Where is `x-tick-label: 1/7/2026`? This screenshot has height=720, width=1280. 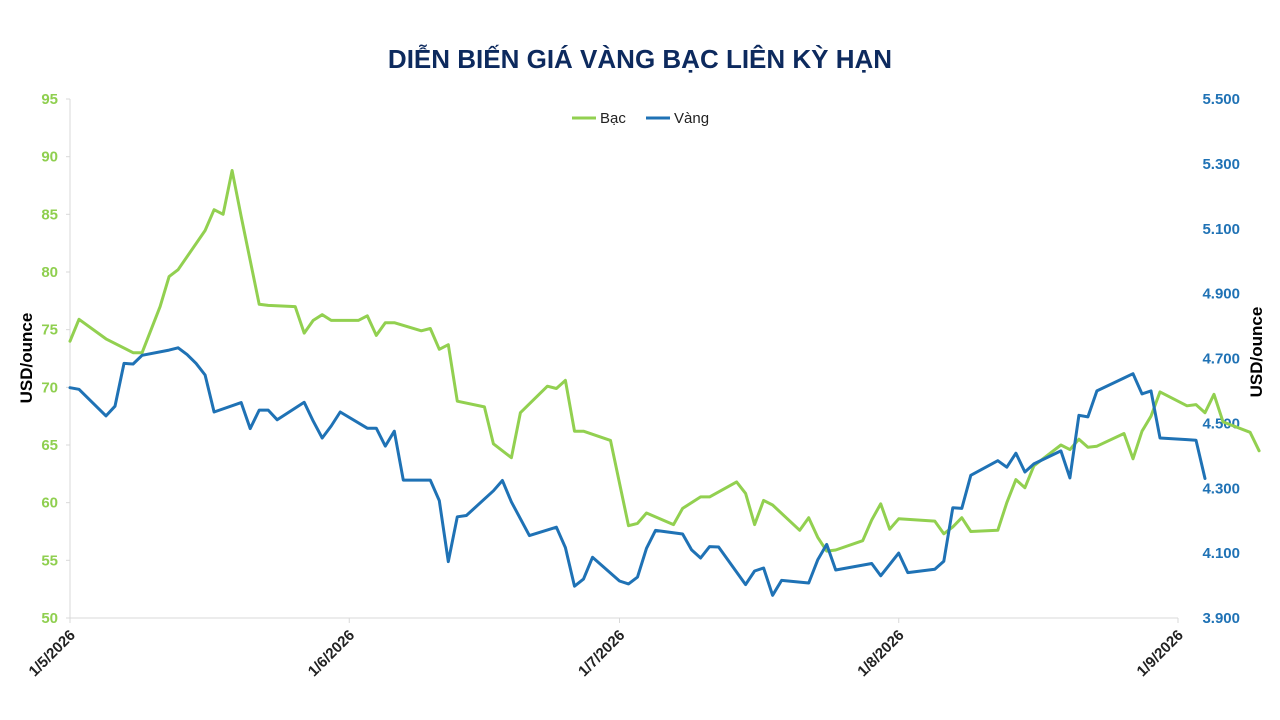 x-tick-label: 1/7/2026 is located at coordinates (601, 653).